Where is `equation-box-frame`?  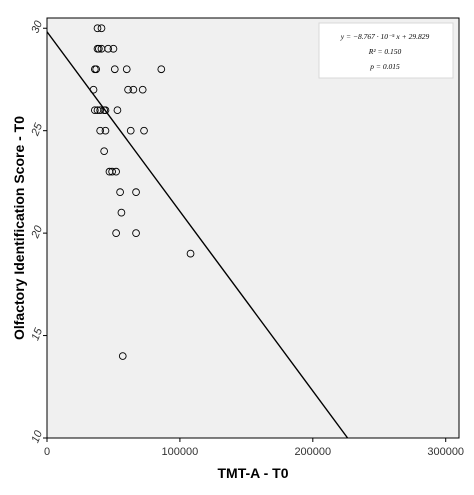
equation-box-frame is located at coordinates (386, 50).